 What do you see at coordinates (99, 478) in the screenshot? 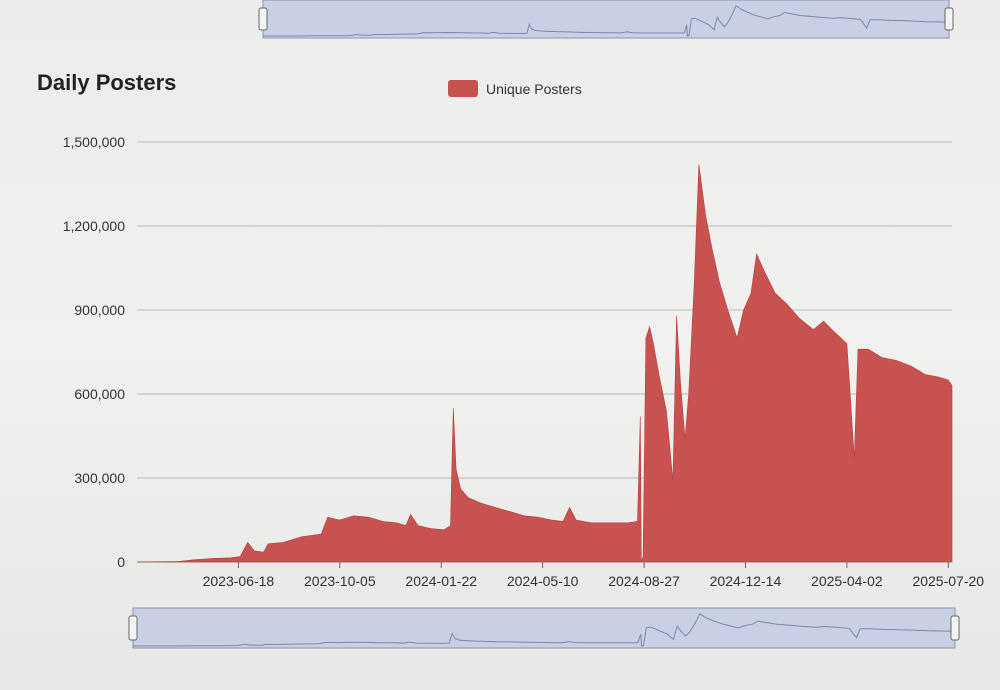
I see `y-tick-label: 300,000` at bounding box center [99, 478].